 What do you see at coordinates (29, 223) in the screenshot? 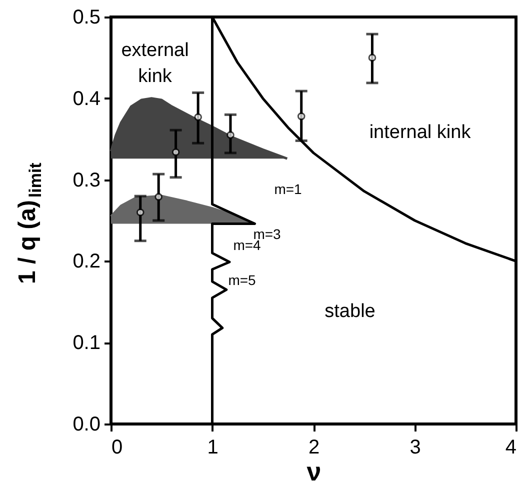
I see `y-axis-title: 1 / q (a)limit` at bounding box center [29, 223].